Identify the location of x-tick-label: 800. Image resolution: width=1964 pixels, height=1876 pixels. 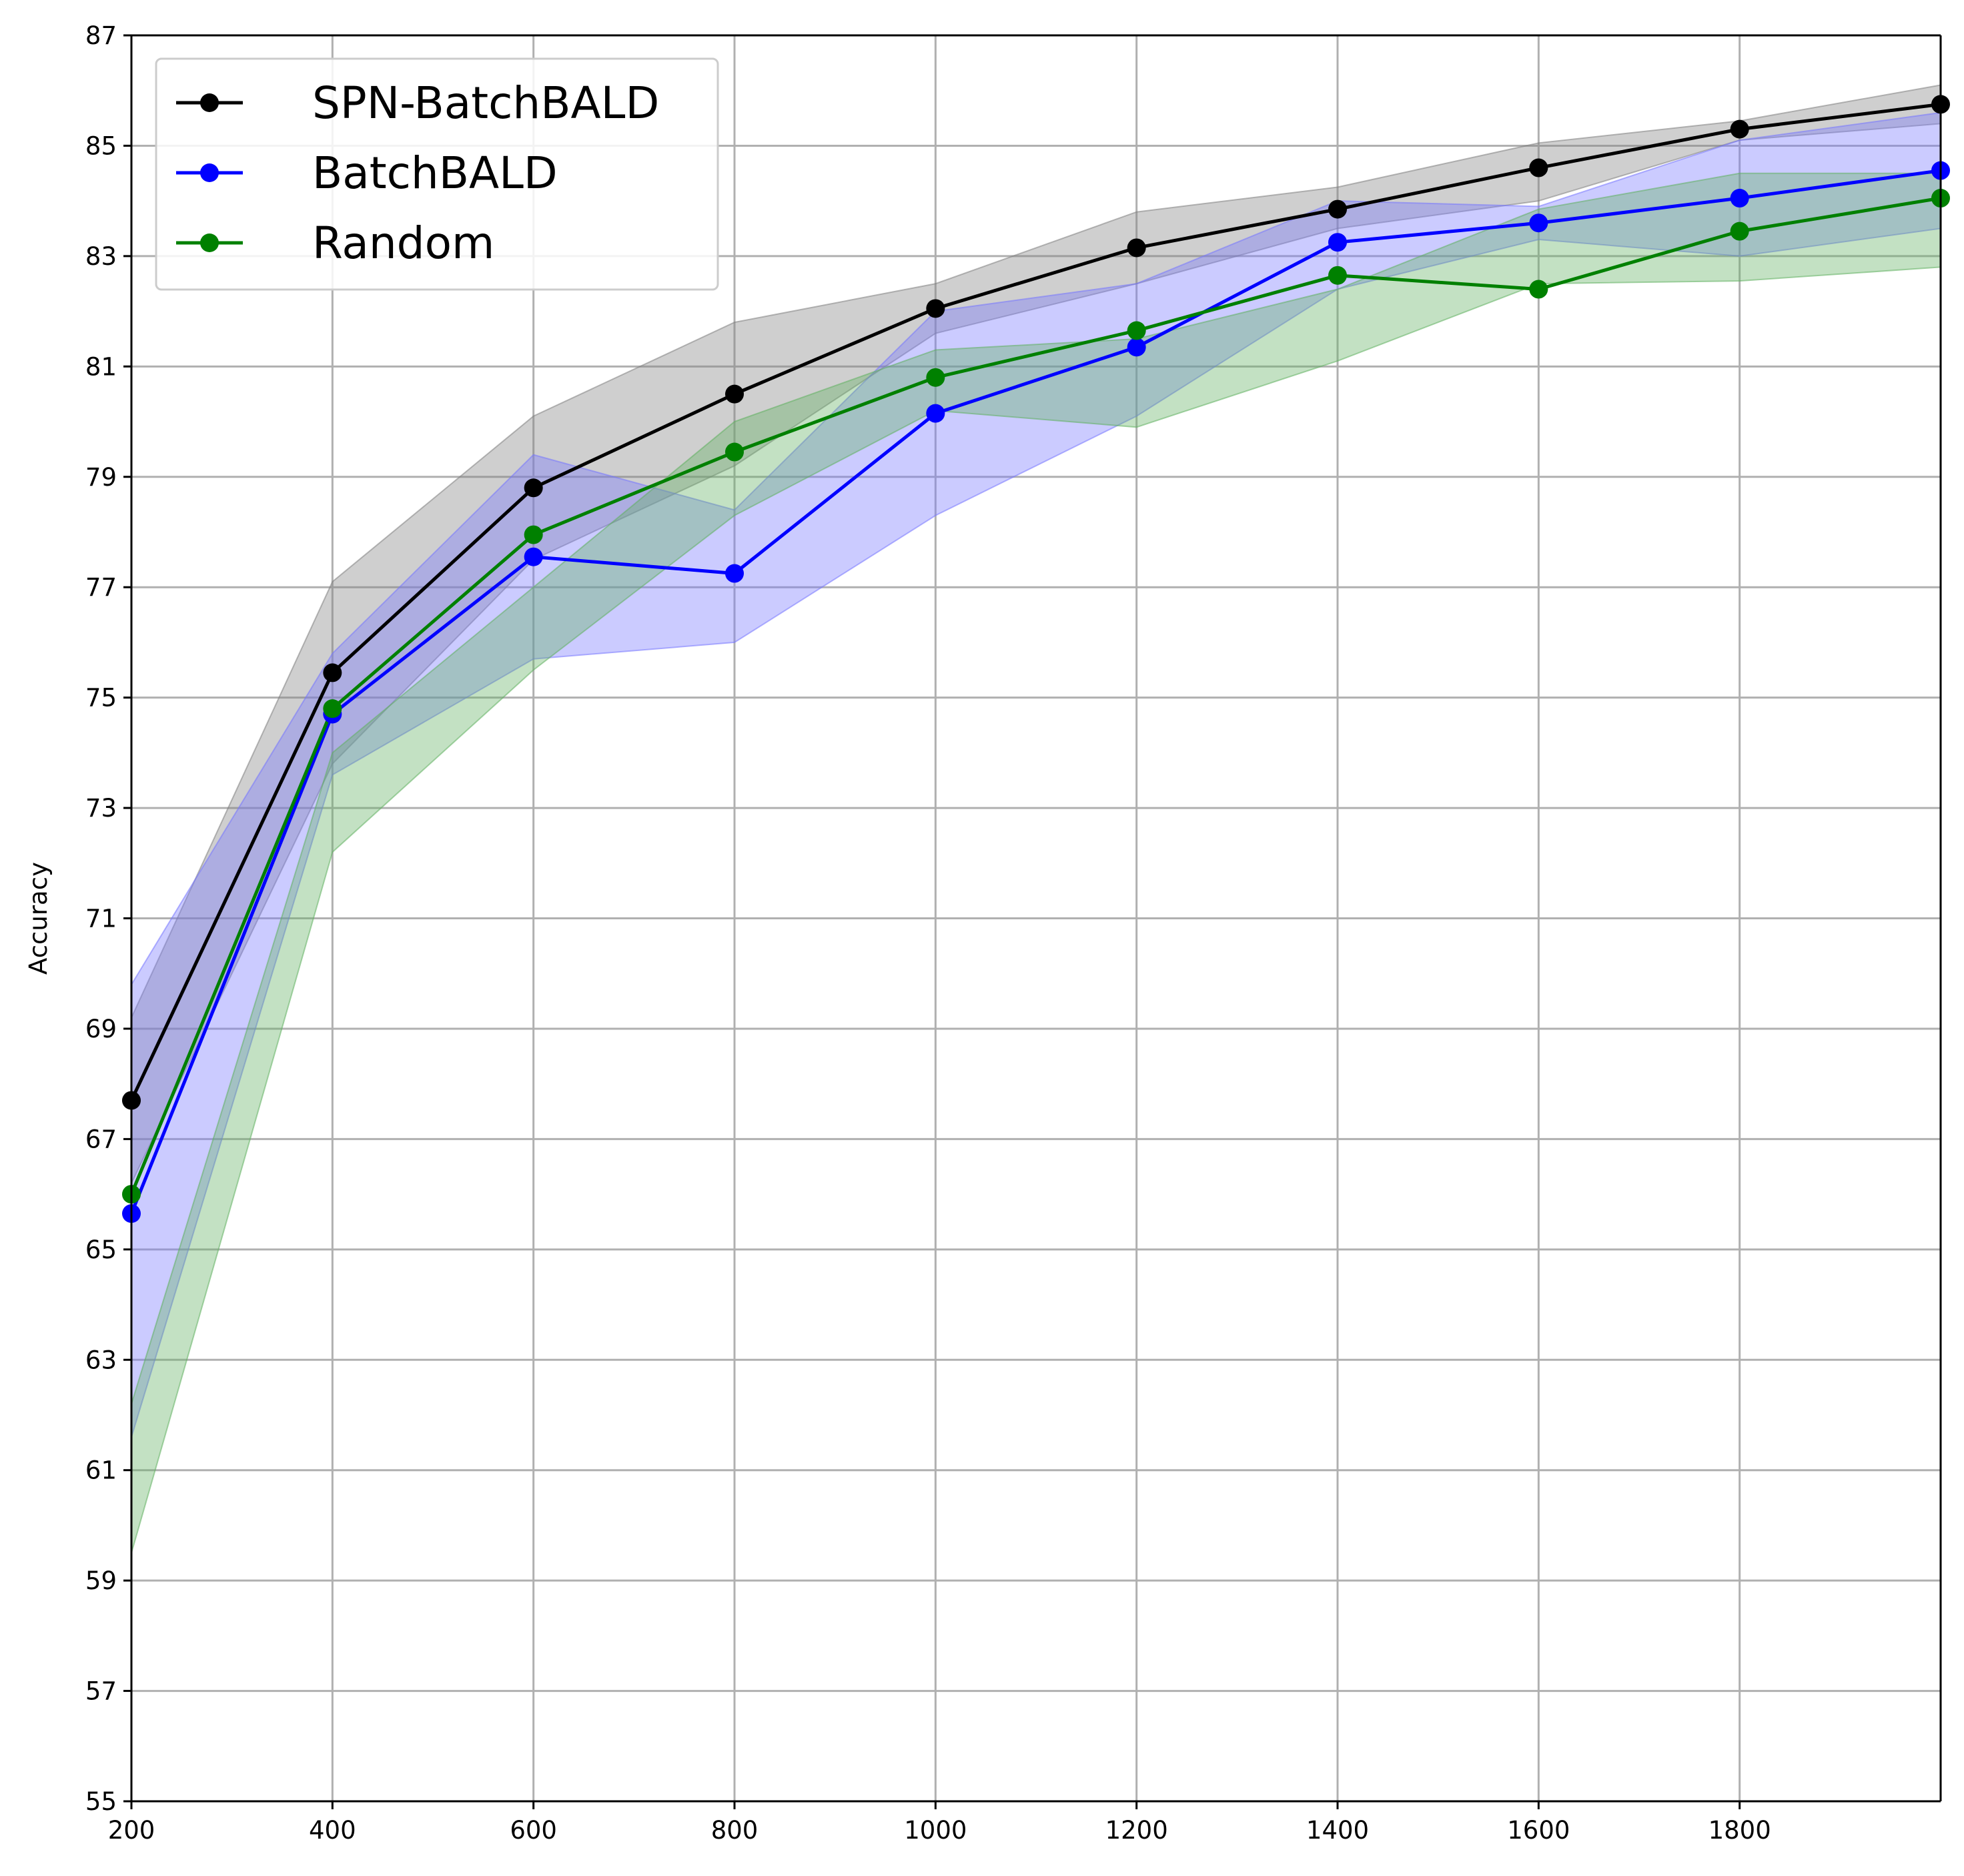
(735, 1830).